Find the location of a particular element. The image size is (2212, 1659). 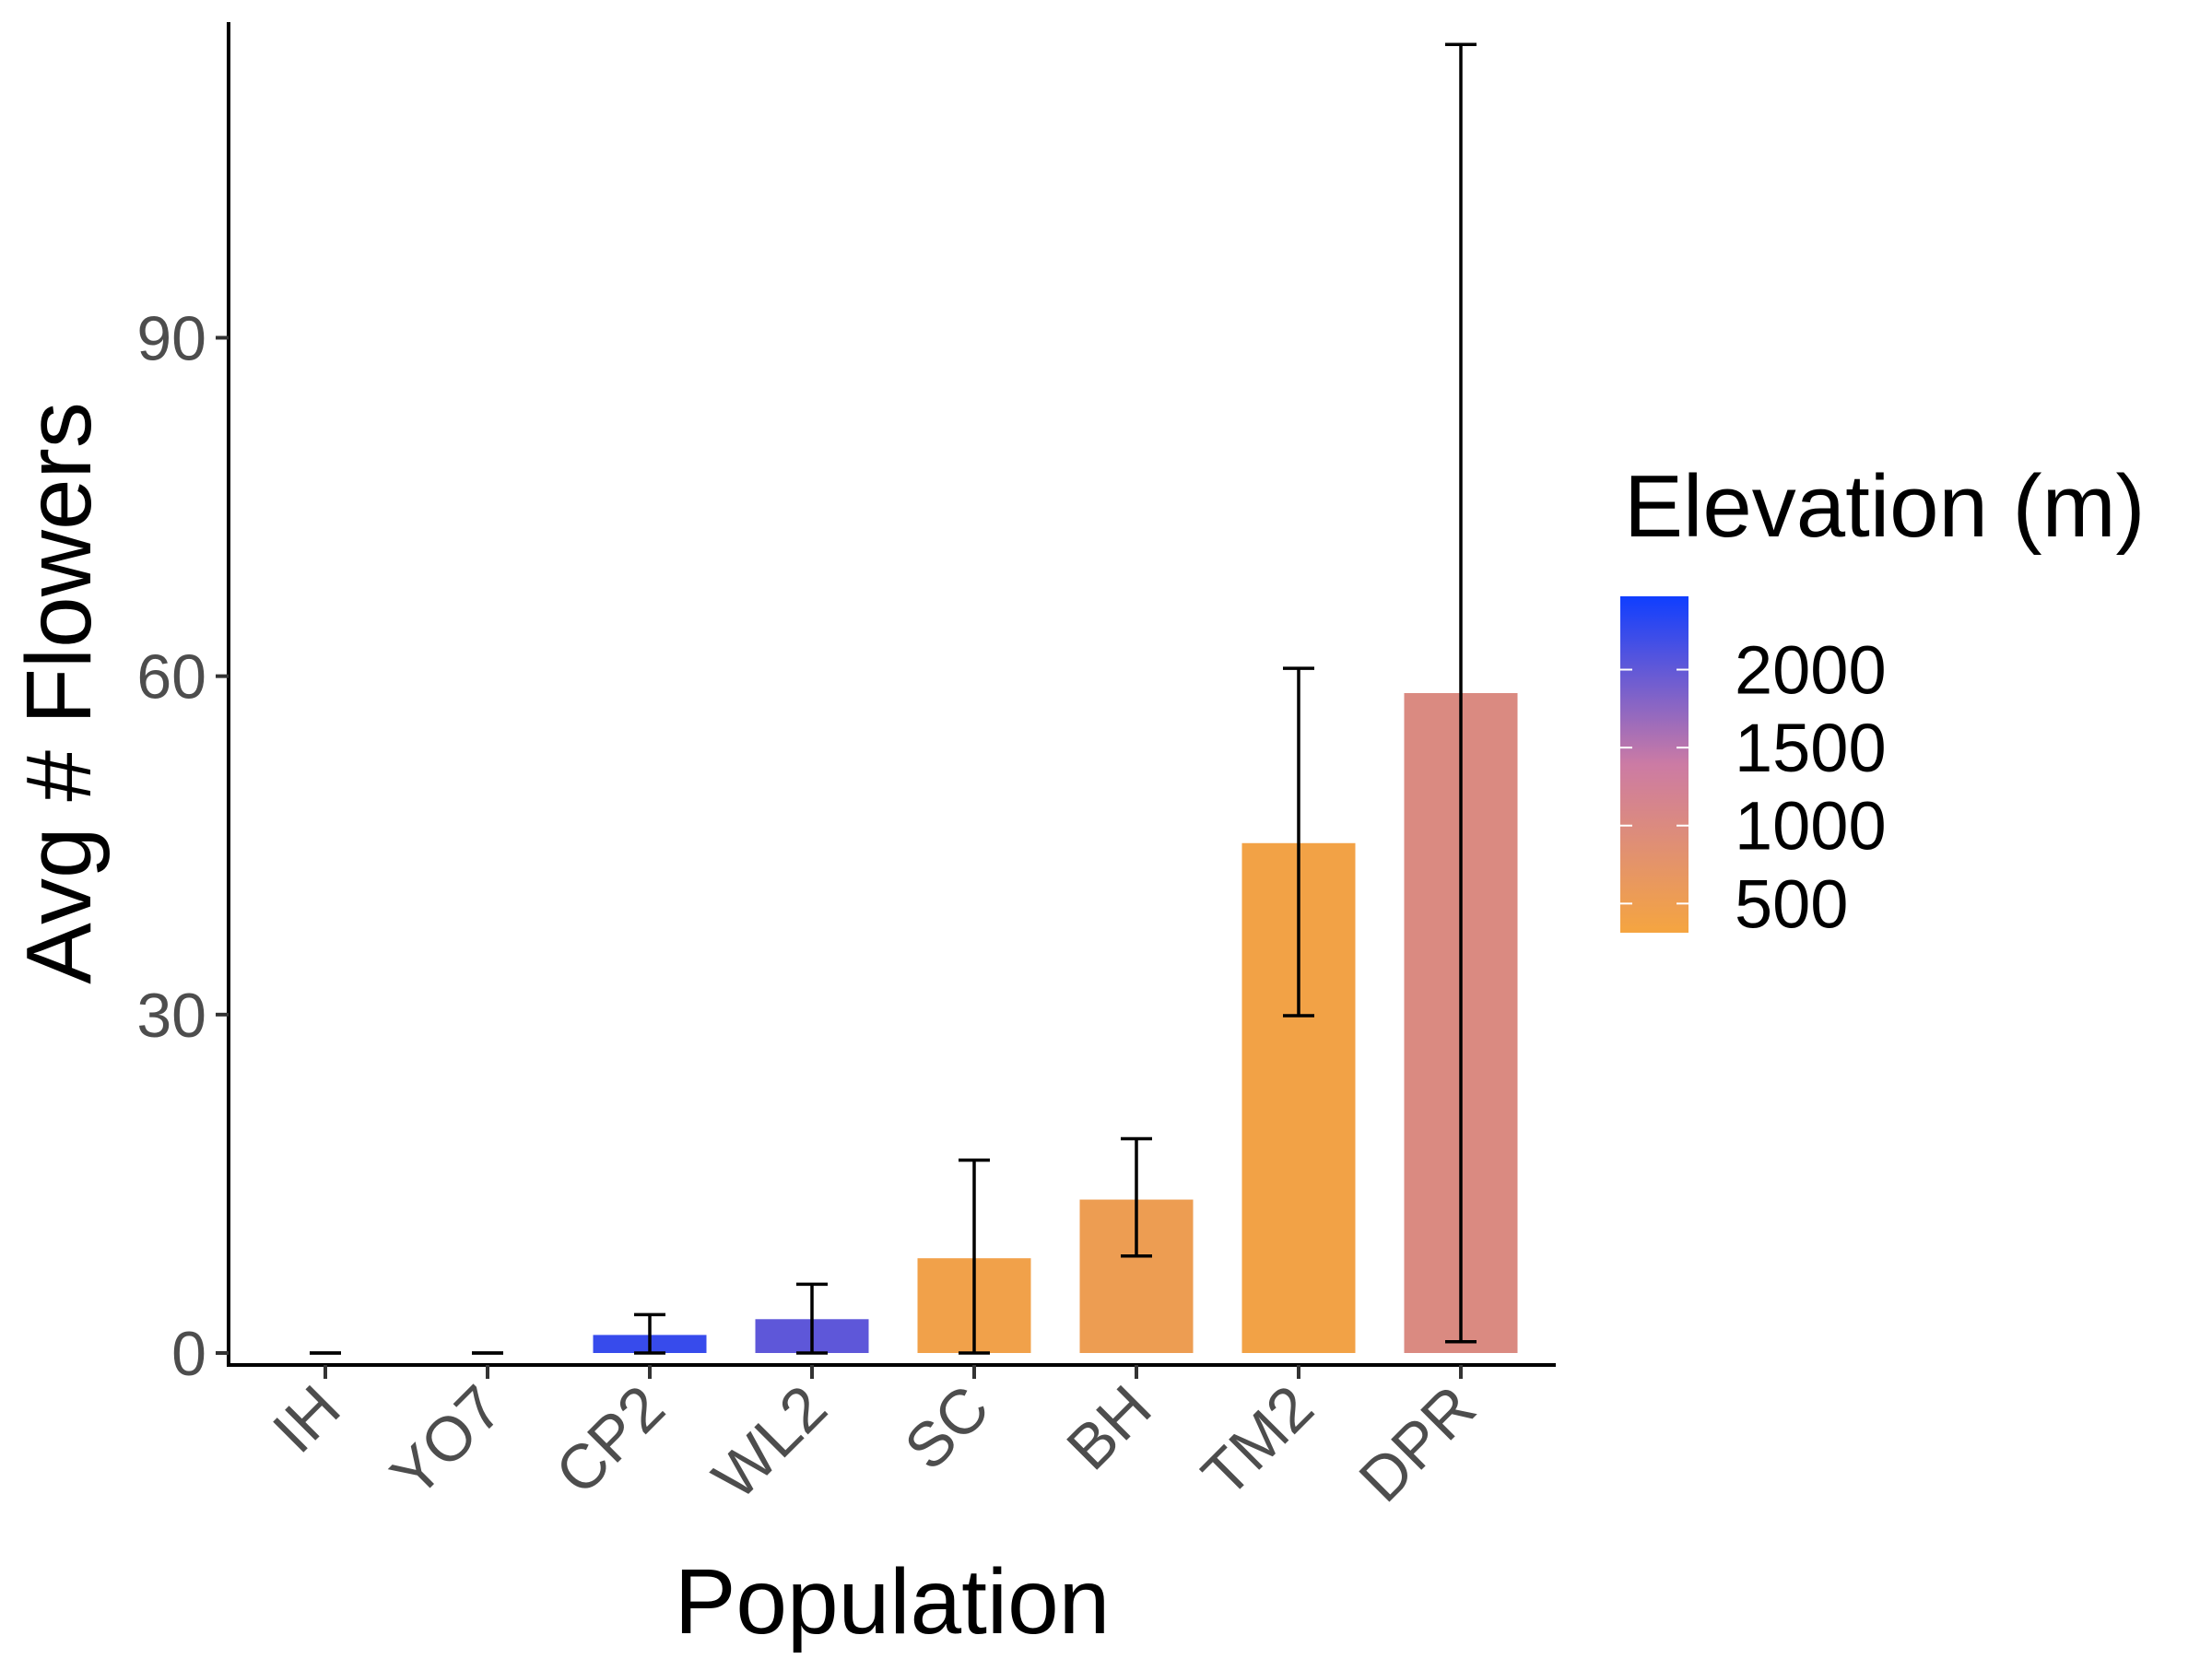

legend-colorbar is located at coordinates (1654, 764).